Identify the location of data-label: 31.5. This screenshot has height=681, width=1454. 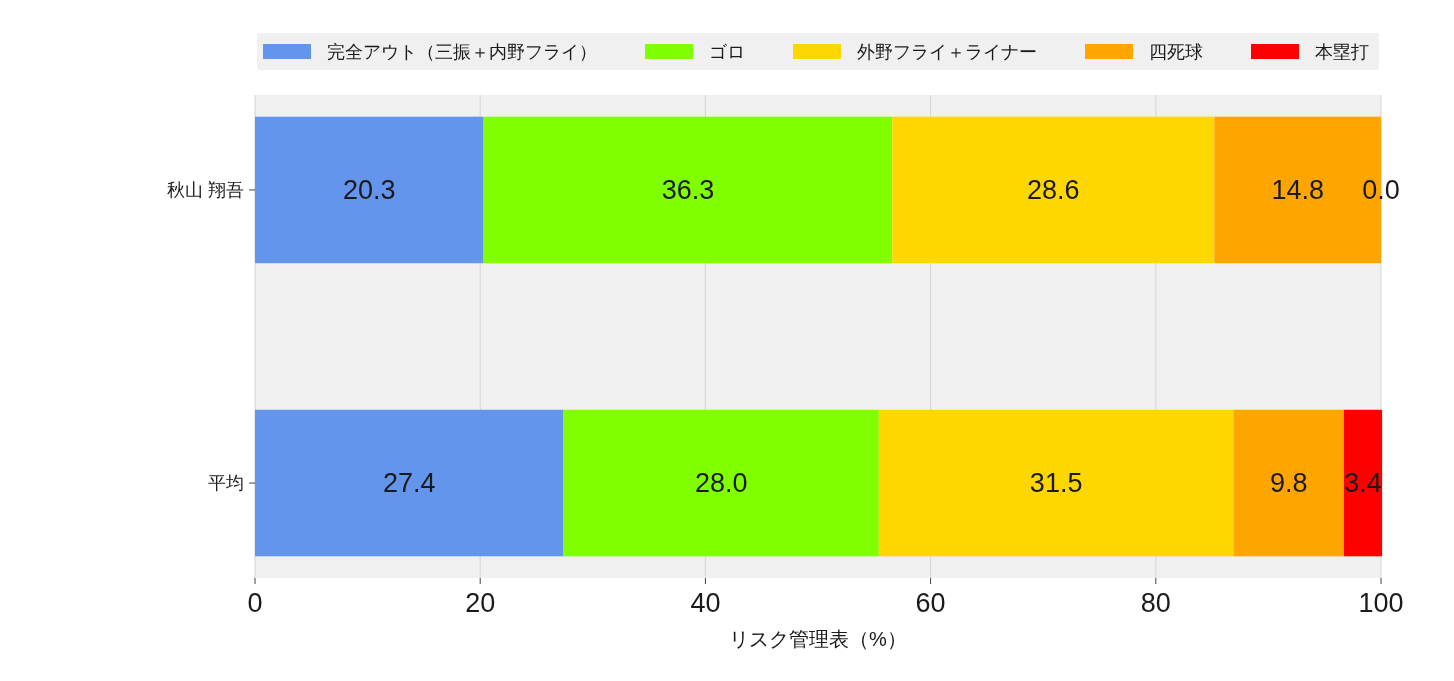
(1056, 483).